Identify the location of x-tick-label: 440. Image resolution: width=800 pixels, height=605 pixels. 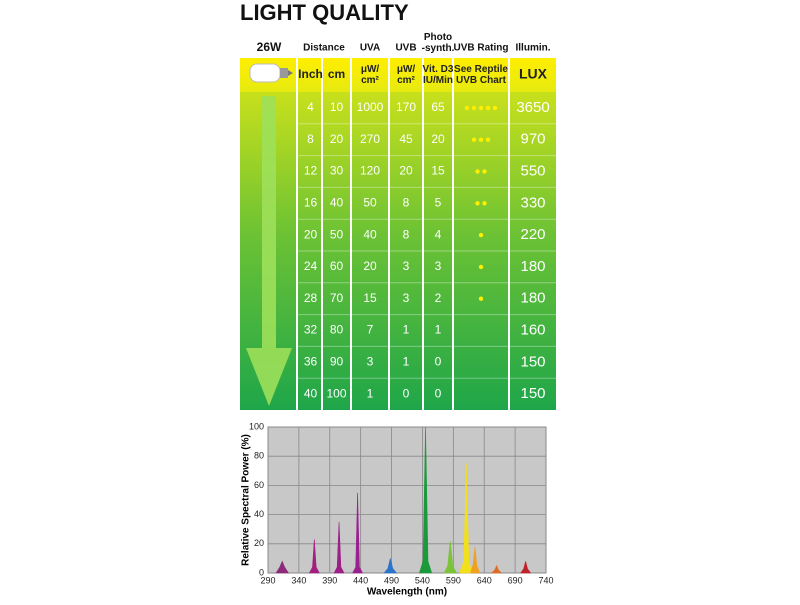
(360, 580).